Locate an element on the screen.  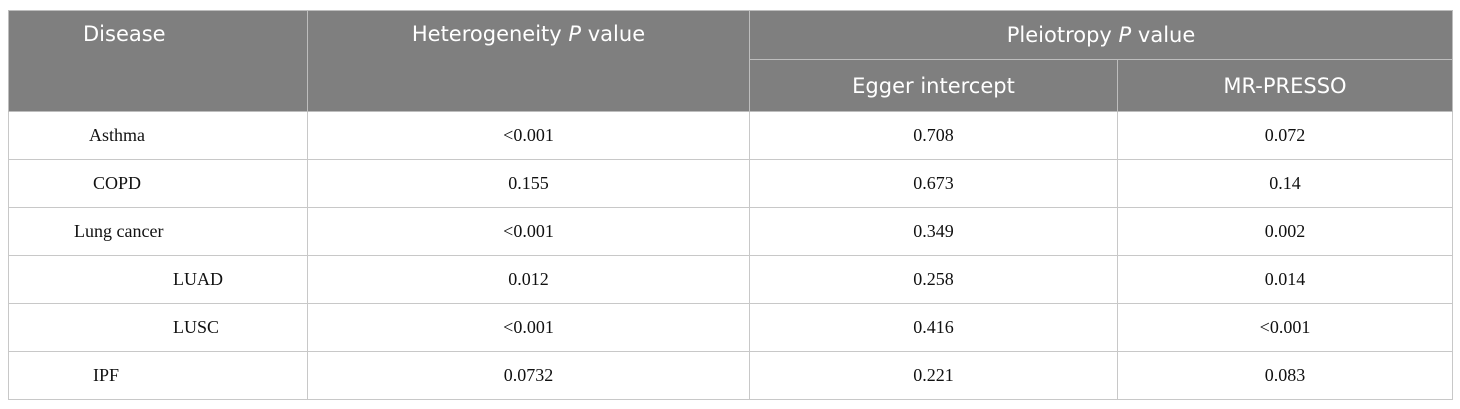
cell-heterogeneity: 0.155 is located at coordinates (528, 183).